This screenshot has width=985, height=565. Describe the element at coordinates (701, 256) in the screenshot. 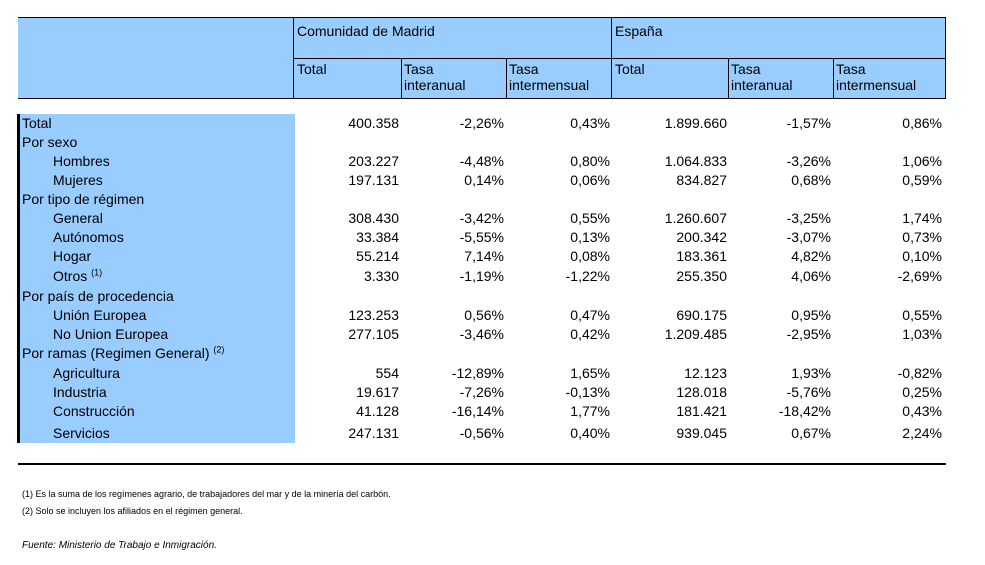

I see `cell-value: 183.361` at that location.